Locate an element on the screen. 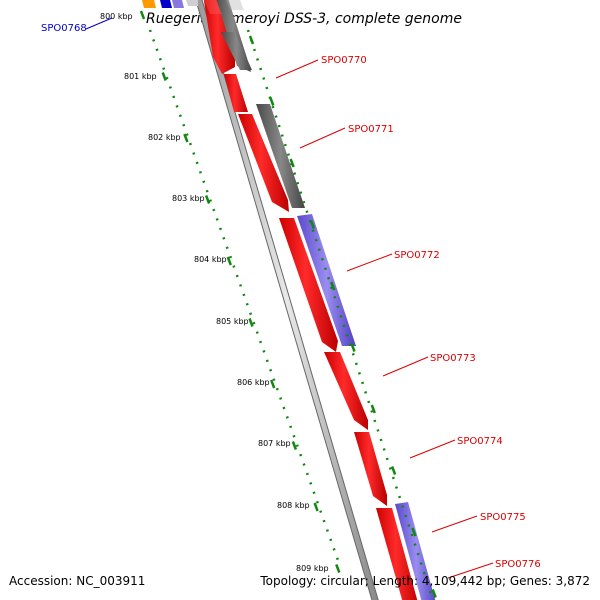  tick-label: 809 kbp is located at coordinates (312, 568).